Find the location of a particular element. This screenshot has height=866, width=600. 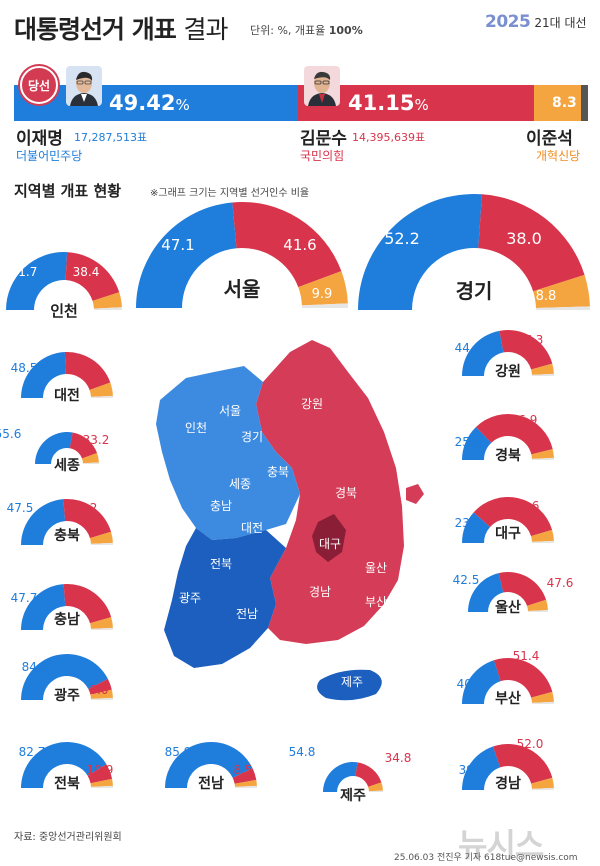

gauge-전북: 전북 82.7 10.9 is located at coordinates (66, 767).